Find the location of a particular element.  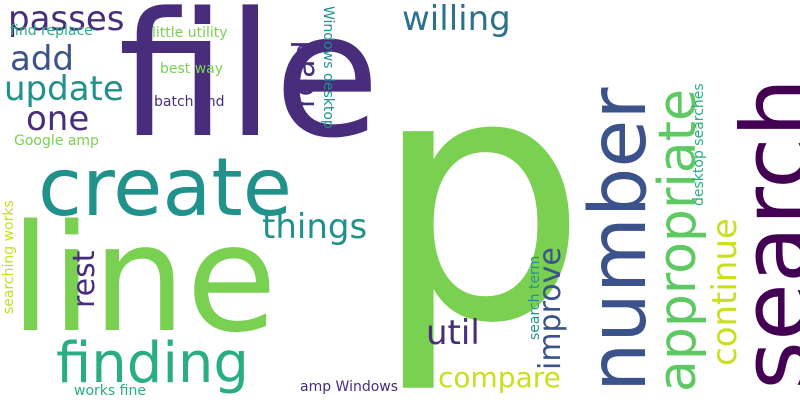

word-little-utility: little utility is located at coordinates (190, 33).